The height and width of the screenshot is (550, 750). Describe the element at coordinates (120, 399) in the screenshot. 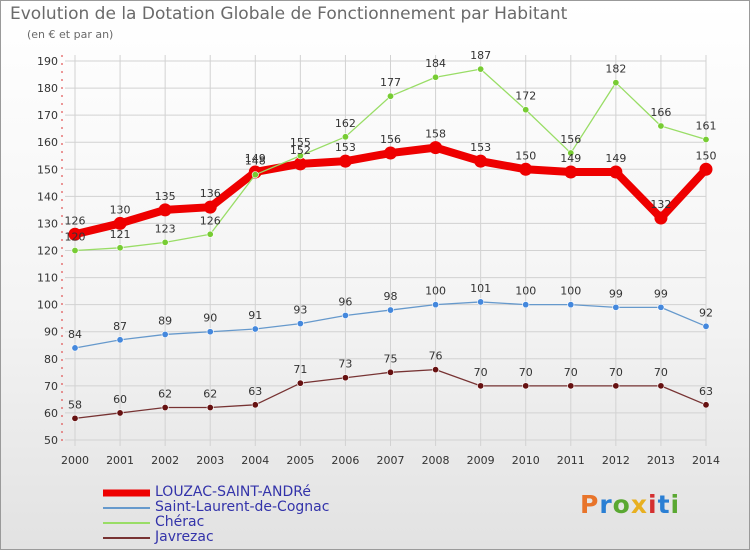

I see `data-label: 60` at that location.